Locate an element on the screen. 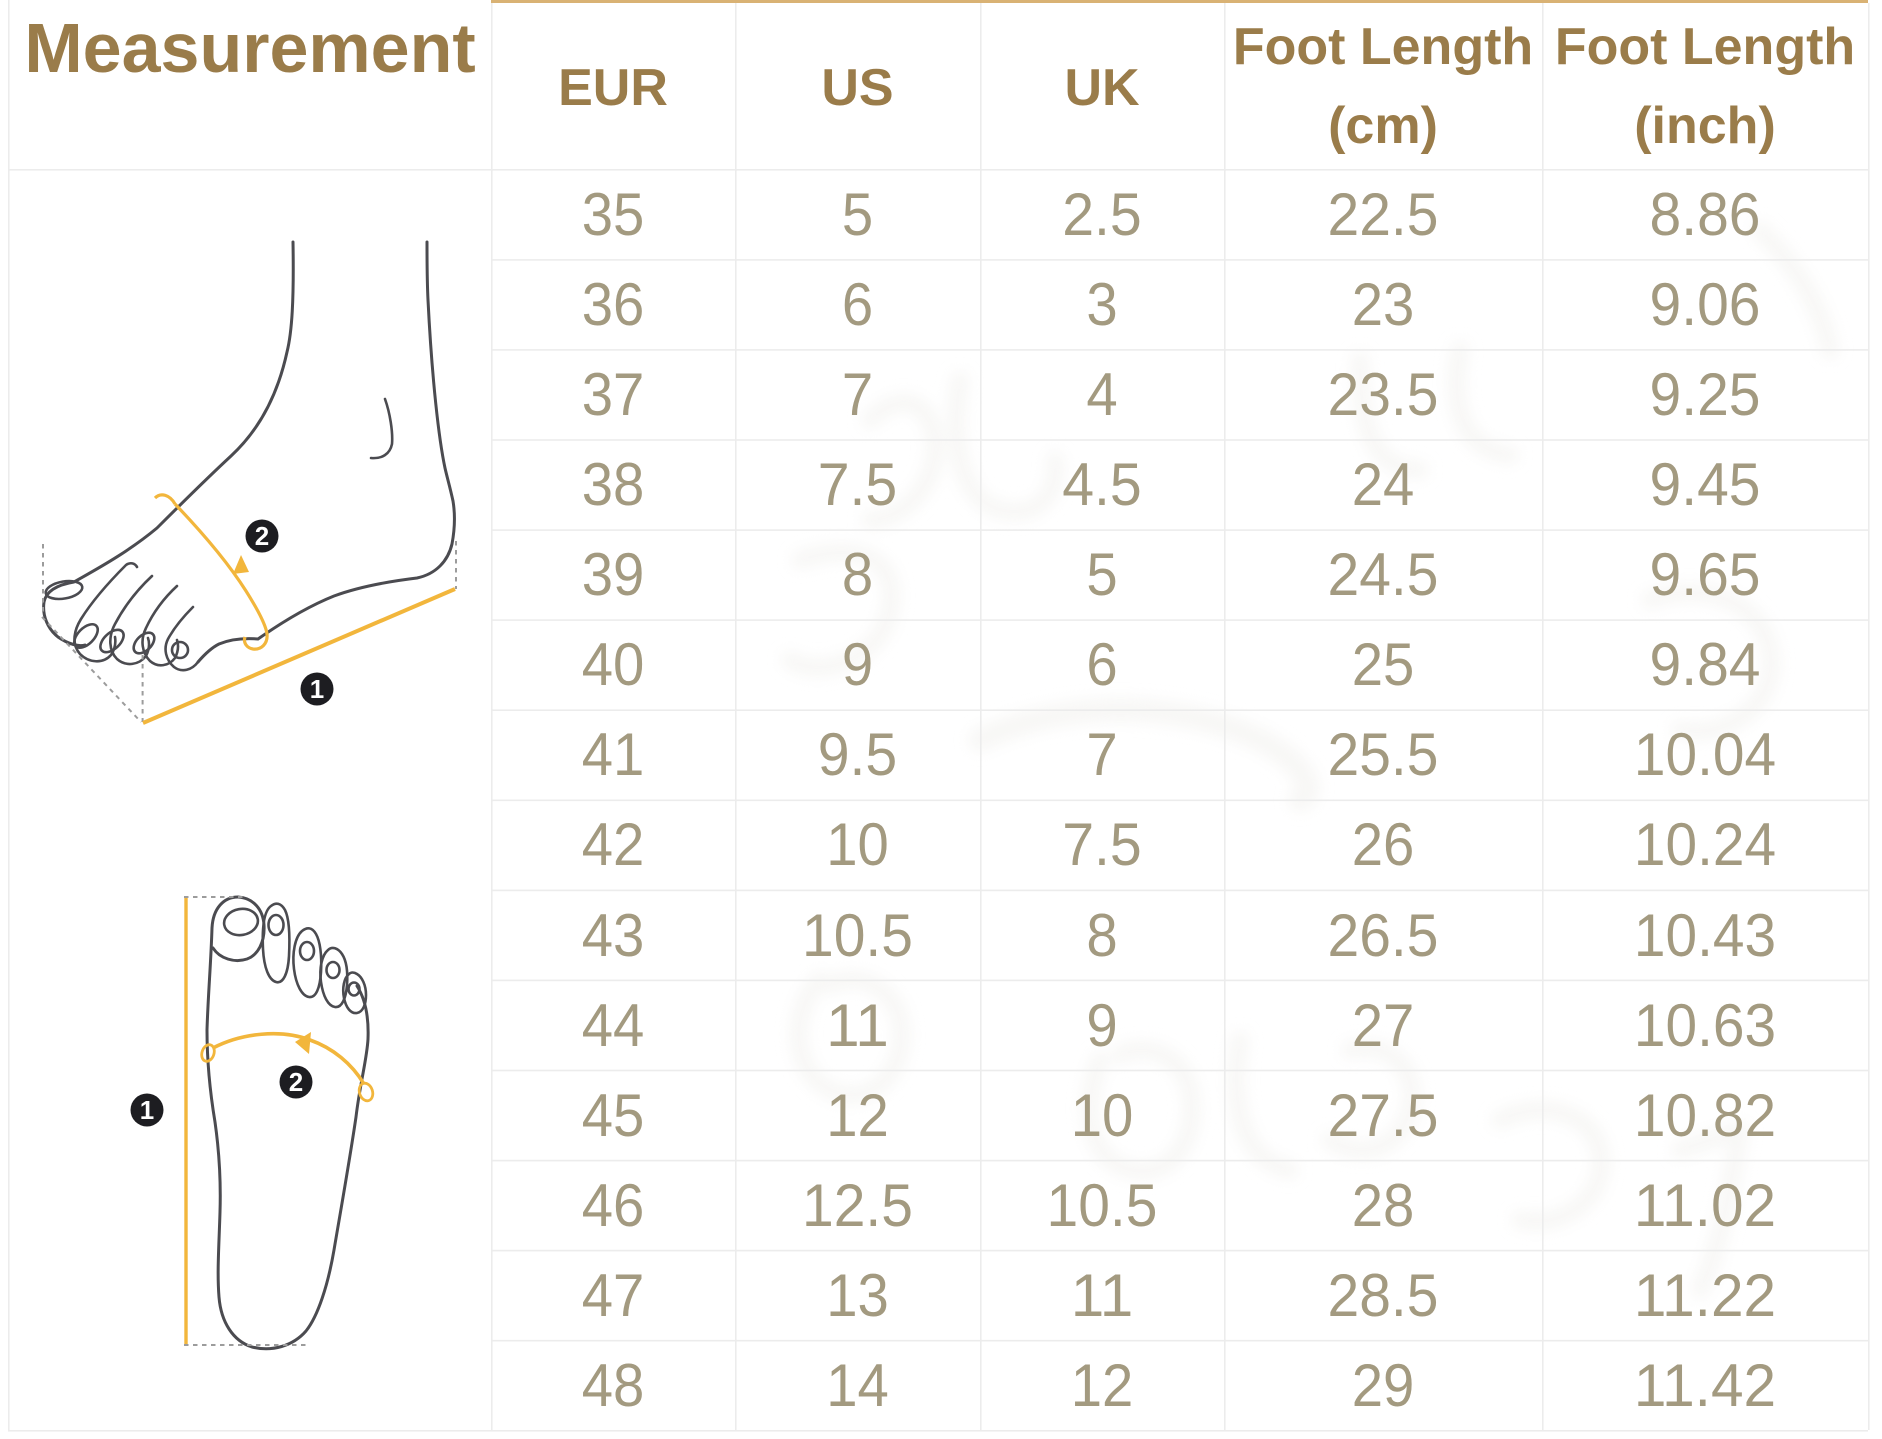 The image size is (1882, 1439). svg-text: 41 is located at coordinates (613, 754).